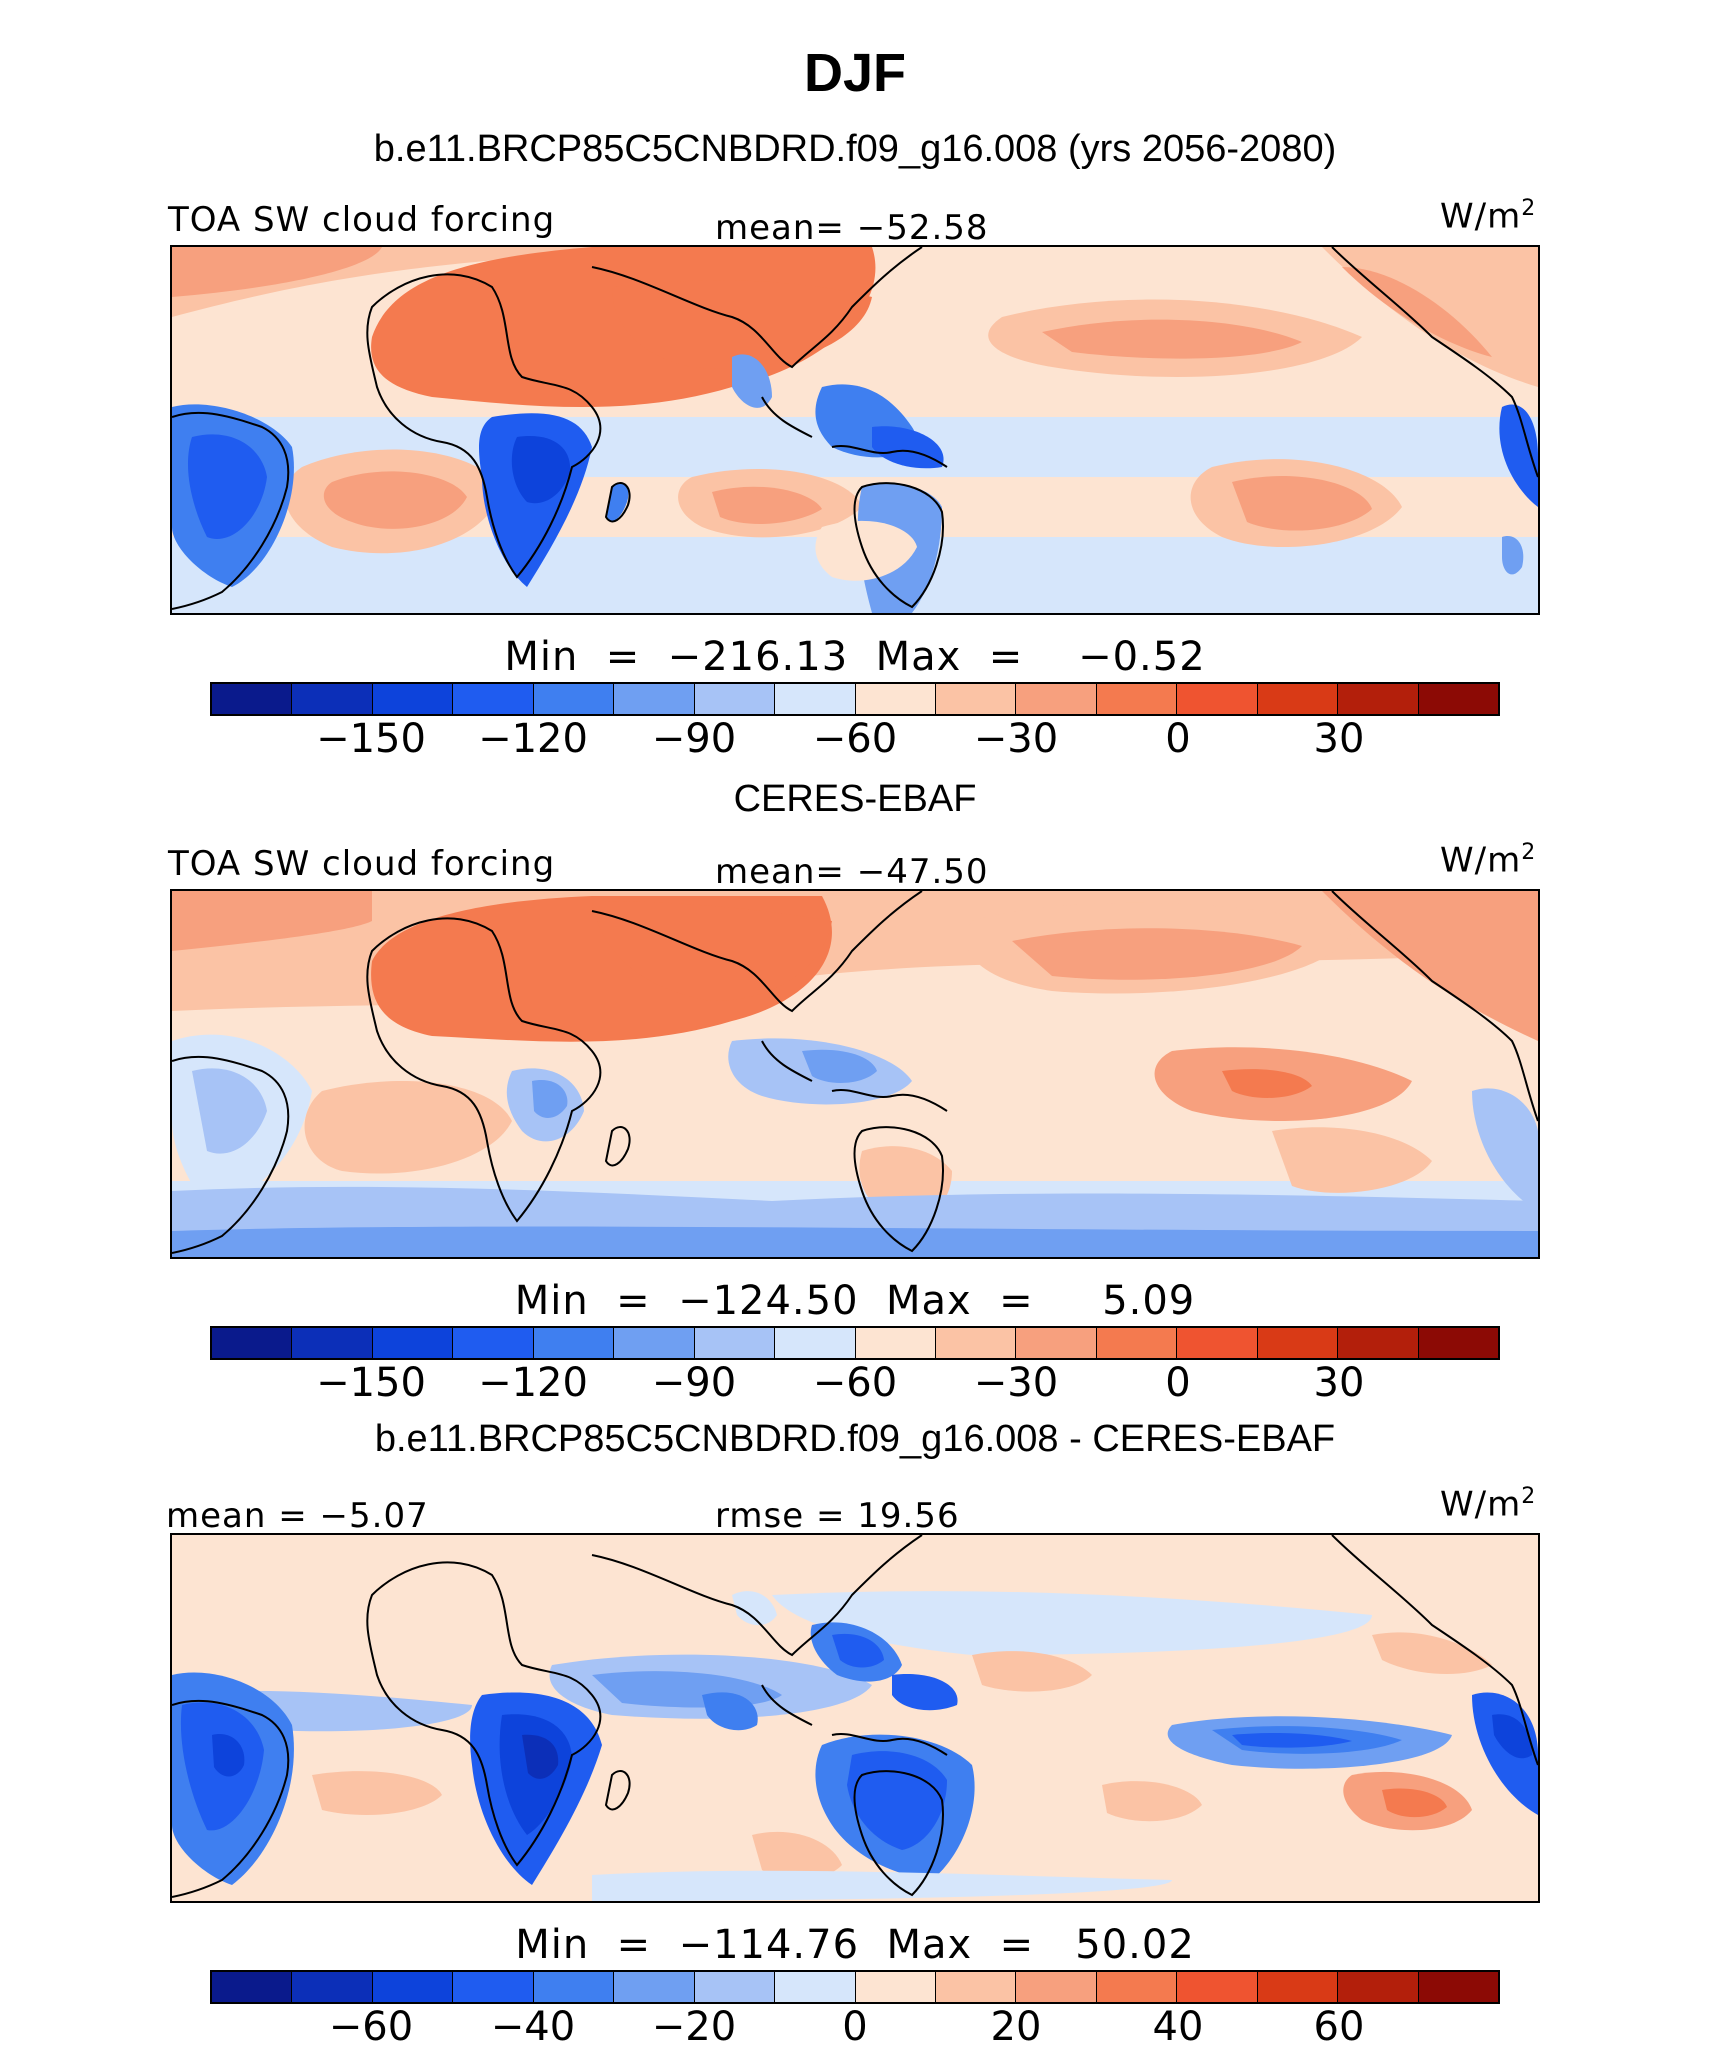 This screenshot has height=2064, width=1710. Describe the element at coordinates (1488, 1504) in the screenshot. I see `panel-3-units: W/m2` at that location.